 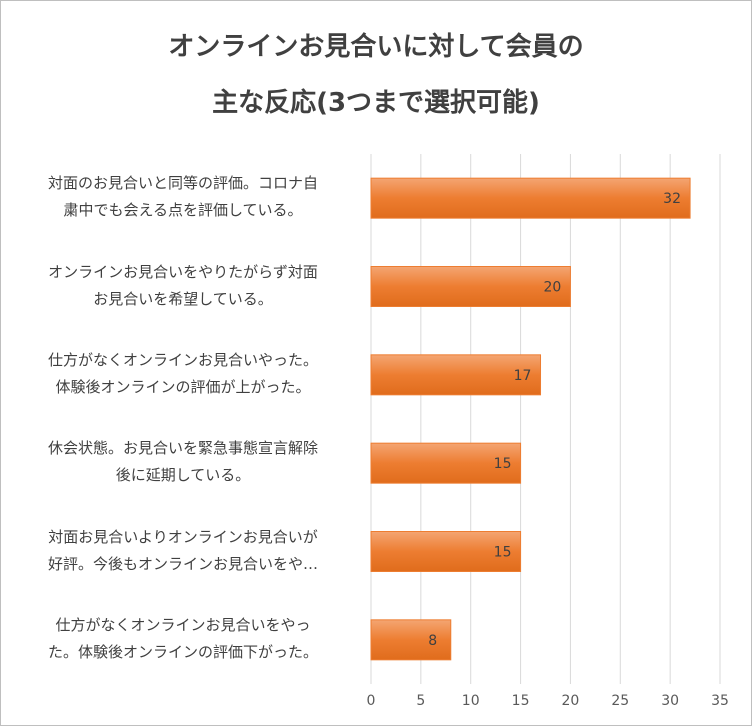 What do you see at coordinates (553, 288) in the screenshot?
I see `data-label: 20` at bounding box center [553, 288].